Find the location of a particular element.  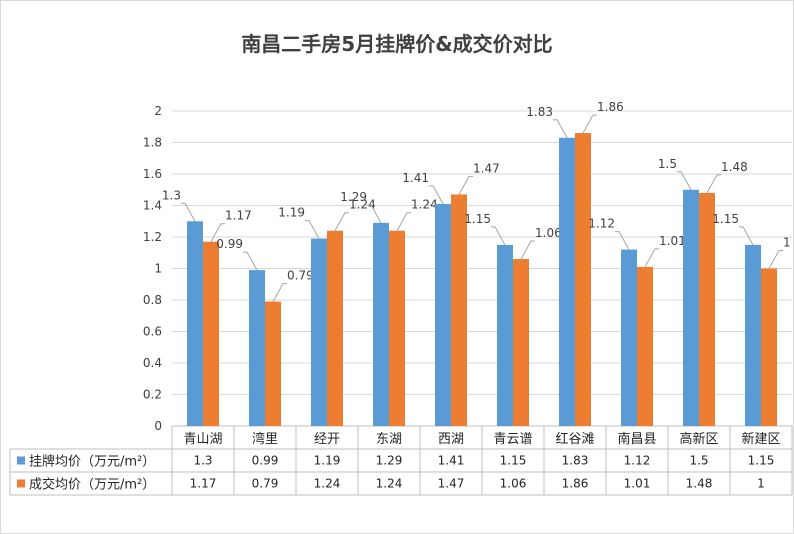

data-label: 1.41 is located at coordinates (415, 178).